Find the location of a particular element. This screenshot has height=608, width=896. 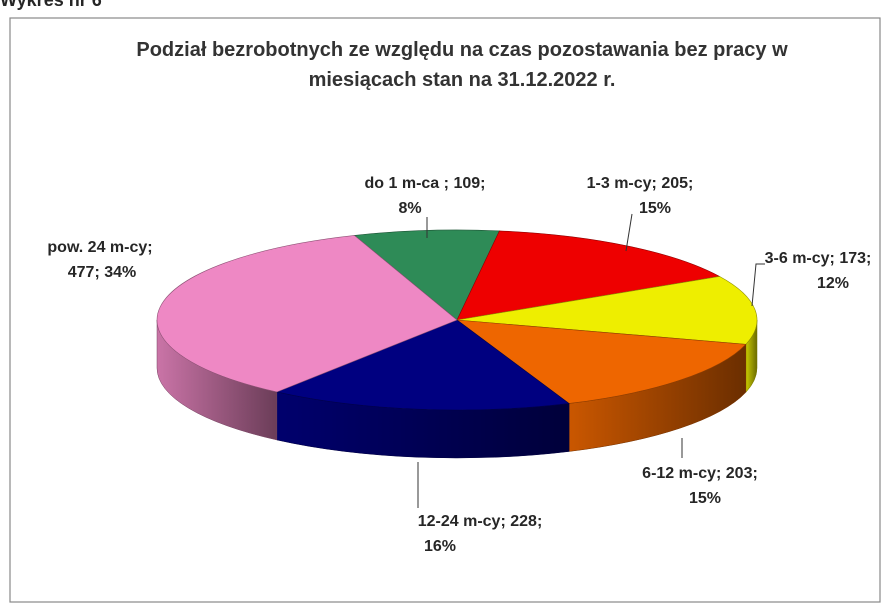

label-category: do 1 m-ca is located at coordinates (404, 183).